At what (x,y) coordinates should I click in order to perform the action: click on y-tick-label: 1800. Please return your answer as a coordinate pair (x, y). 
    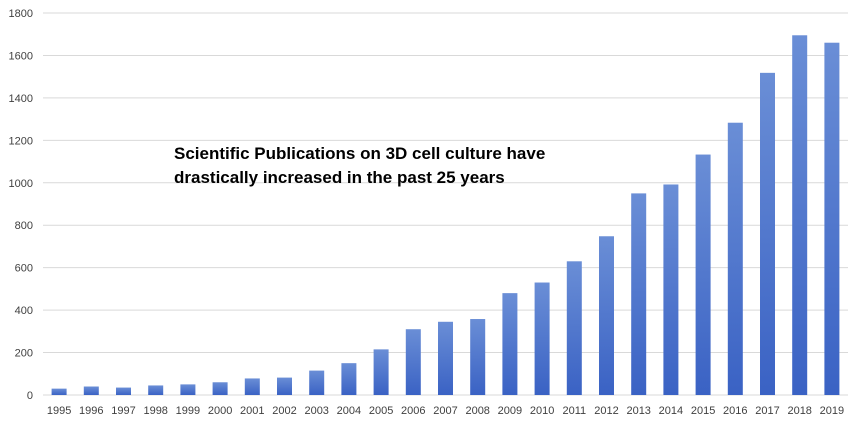
    Looking at the image, I should click on (21, 14).